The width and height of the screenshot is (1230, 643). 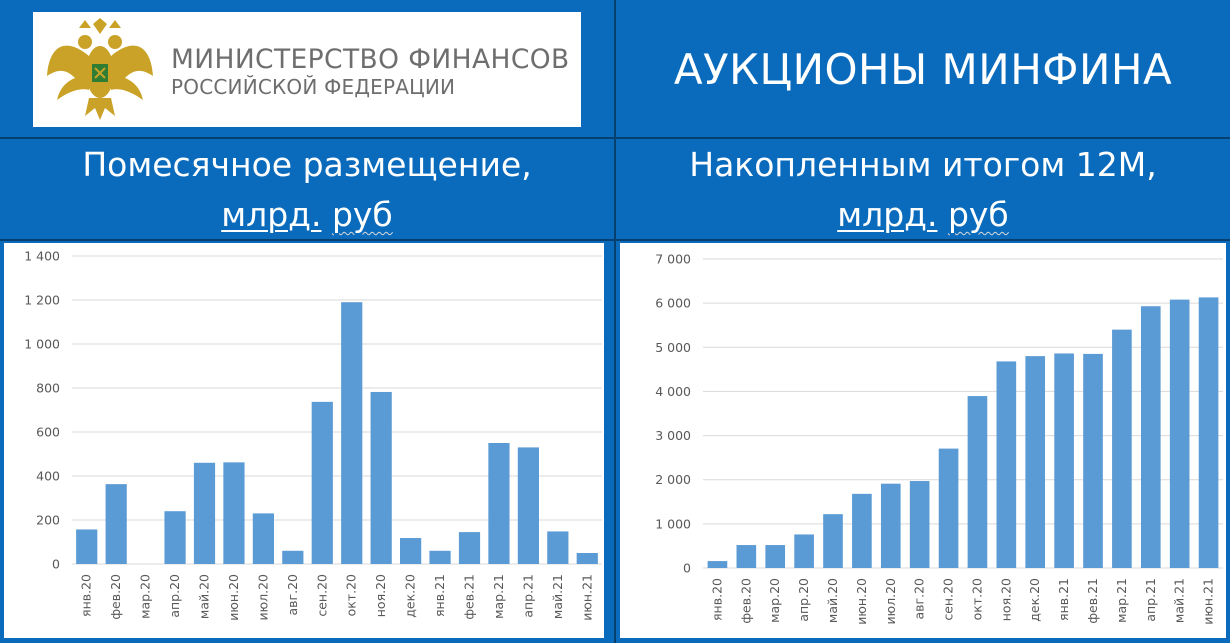 I want to click on right-chart-unit: млрд. руб, so click(x=923, y=215).